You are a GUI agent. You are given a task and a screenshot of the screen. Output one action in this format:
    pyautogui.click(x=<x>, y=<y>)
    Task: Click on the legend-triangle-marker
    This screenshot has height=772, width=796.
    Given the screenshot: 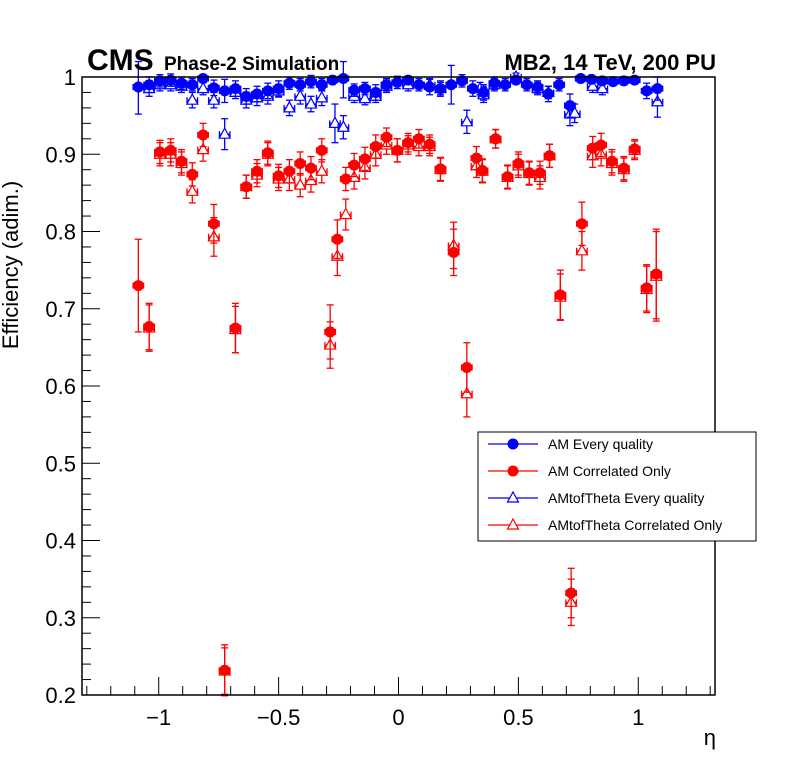 What is the action you would take?
    pyautogui.click(x=513, y=496)
    